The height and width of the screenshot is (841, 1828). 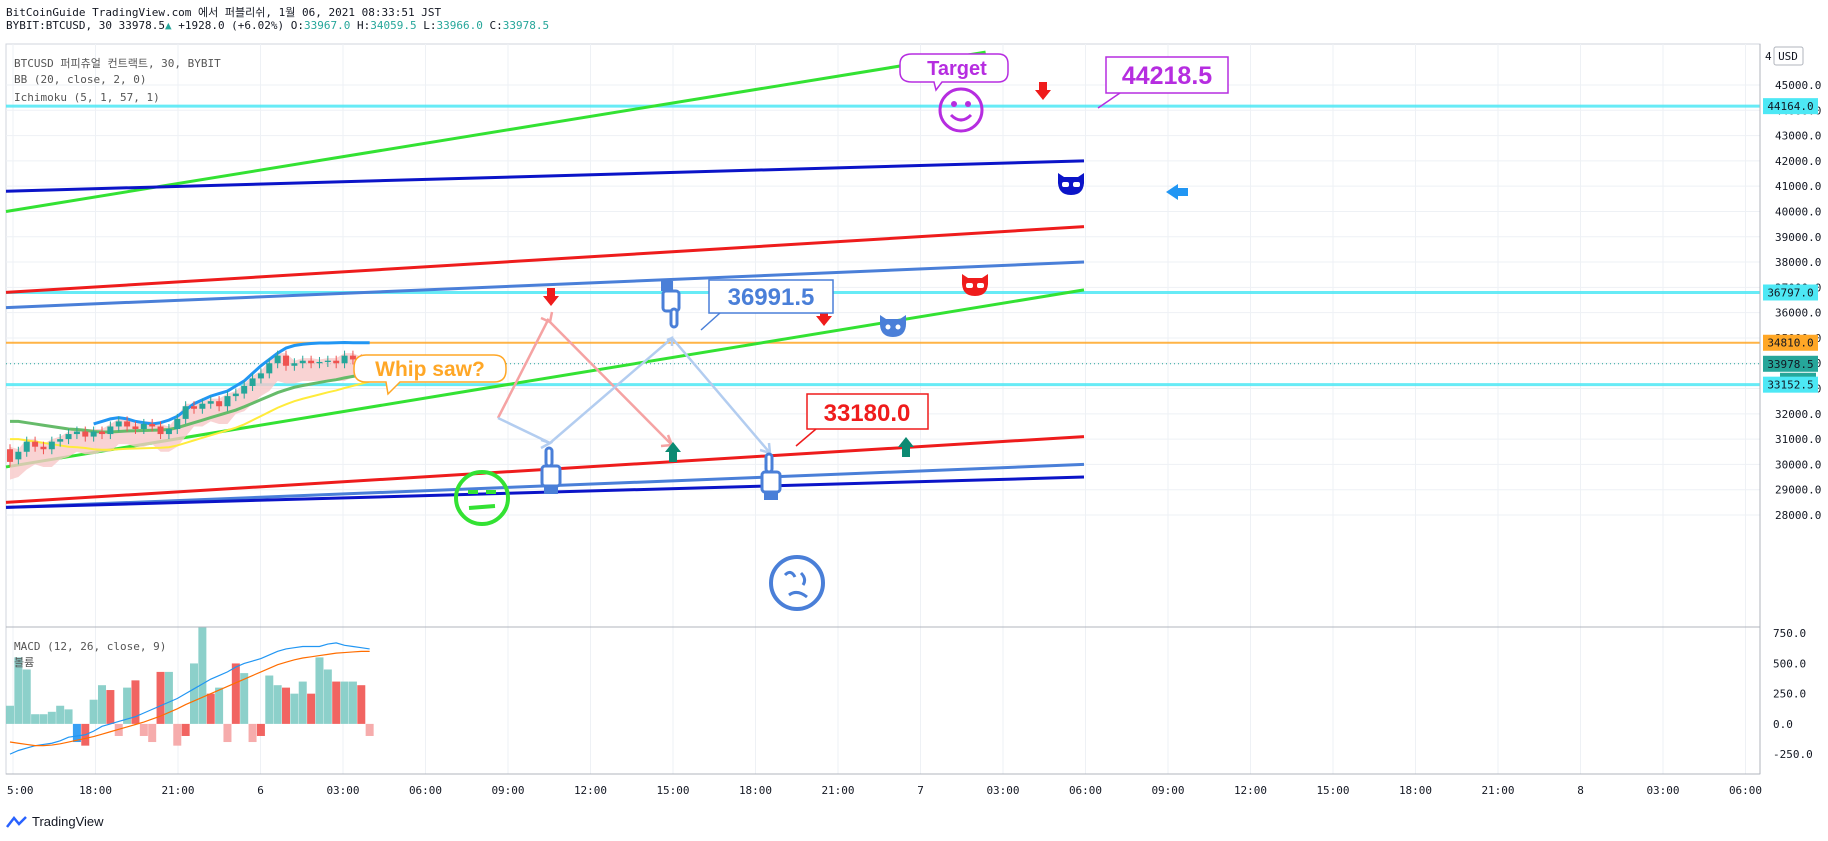 What do you see at coordinates (755, 790) in the screenshot?
I see `time-tick-label: 18:00` at bounding box center [755, 790].